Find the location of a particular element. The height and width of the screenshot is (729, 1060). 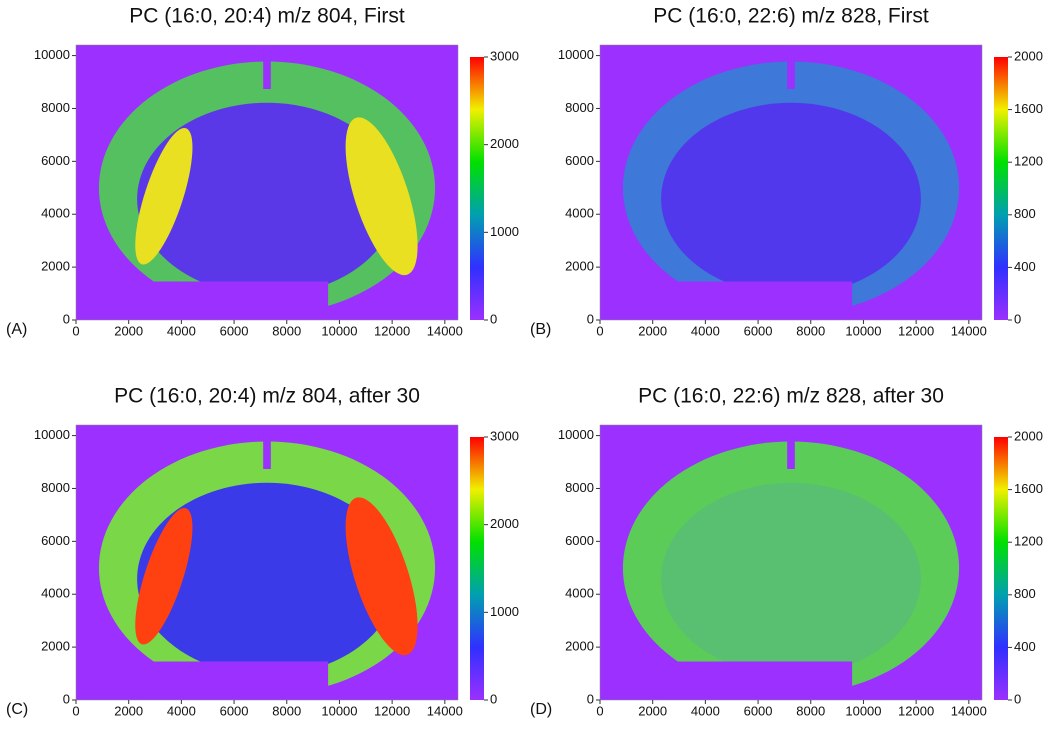

panel-title: PC (16:0, 22:6) m/z 828, First is located at coordinates (791, 16).